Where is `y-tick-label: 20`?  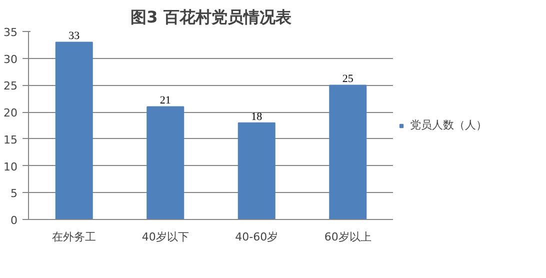 y-tick-label: 20 is located at coordinates (11, 113).